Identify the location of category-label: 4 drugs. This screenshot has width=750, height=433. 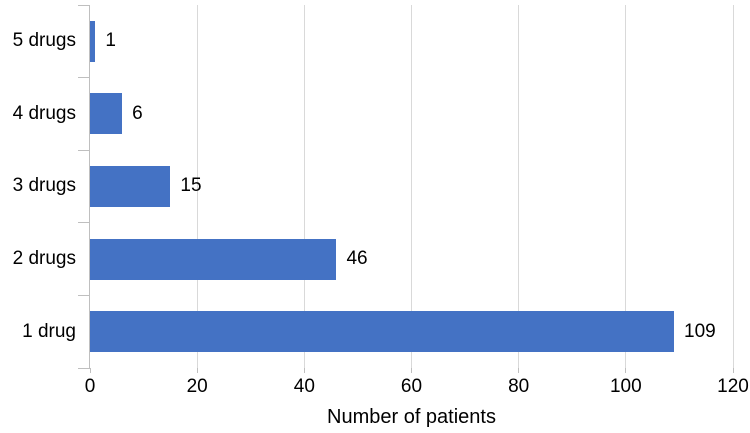
(44, 113).